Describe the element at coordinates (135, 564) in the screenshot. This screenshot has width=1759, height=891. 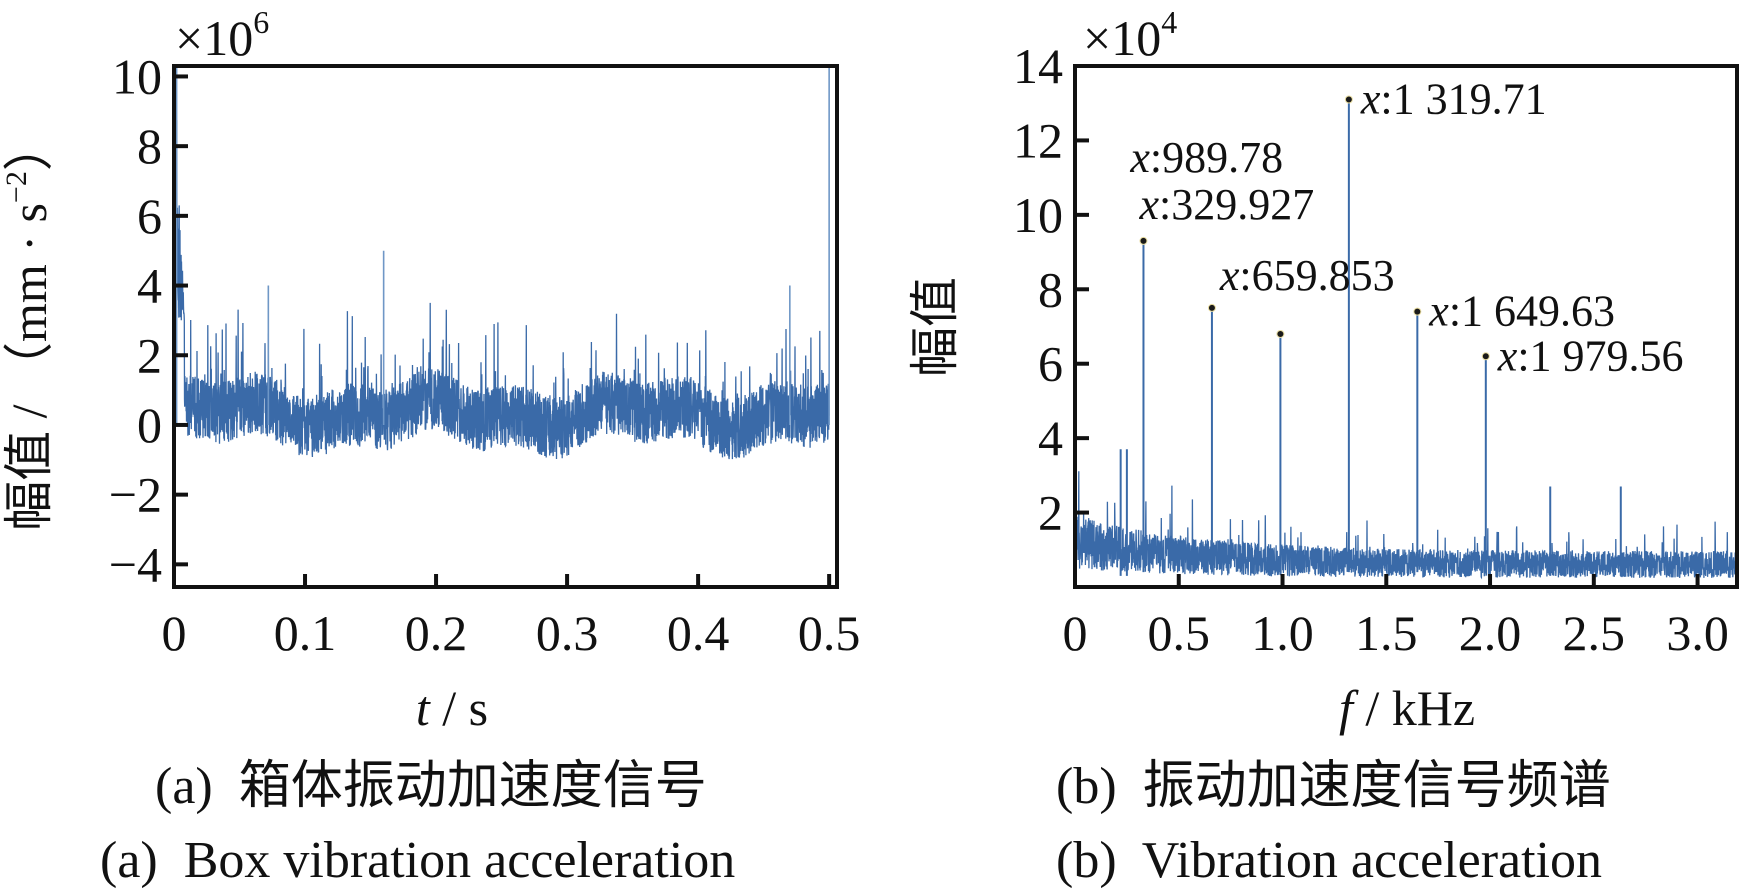
I see `panel-a-ytick-label: −4` at that location.